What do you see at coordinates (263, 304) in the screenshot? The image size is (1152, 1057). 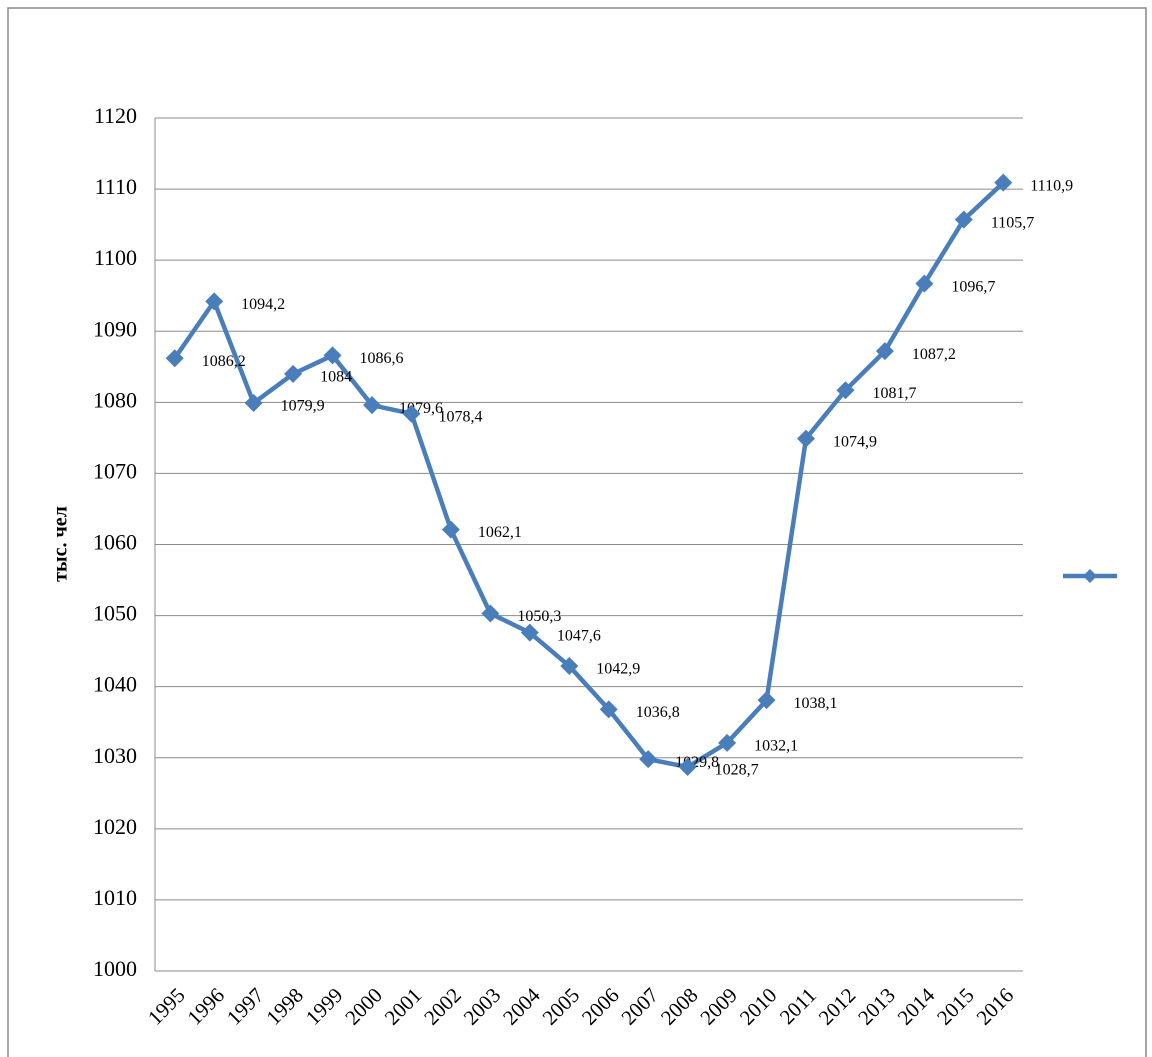 I see `data-label: 1094,2` at bounding box center [263, 304].